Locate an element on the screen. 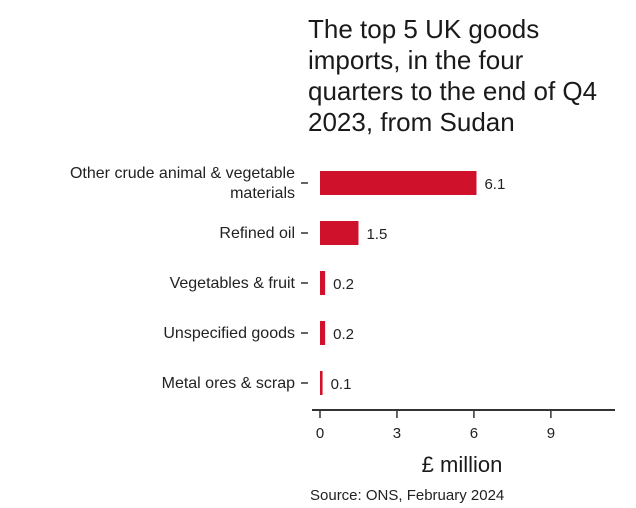 This screenshot has height=508, width=636. category-label: Vegetables & fruit is located at coordinates (233, 283).